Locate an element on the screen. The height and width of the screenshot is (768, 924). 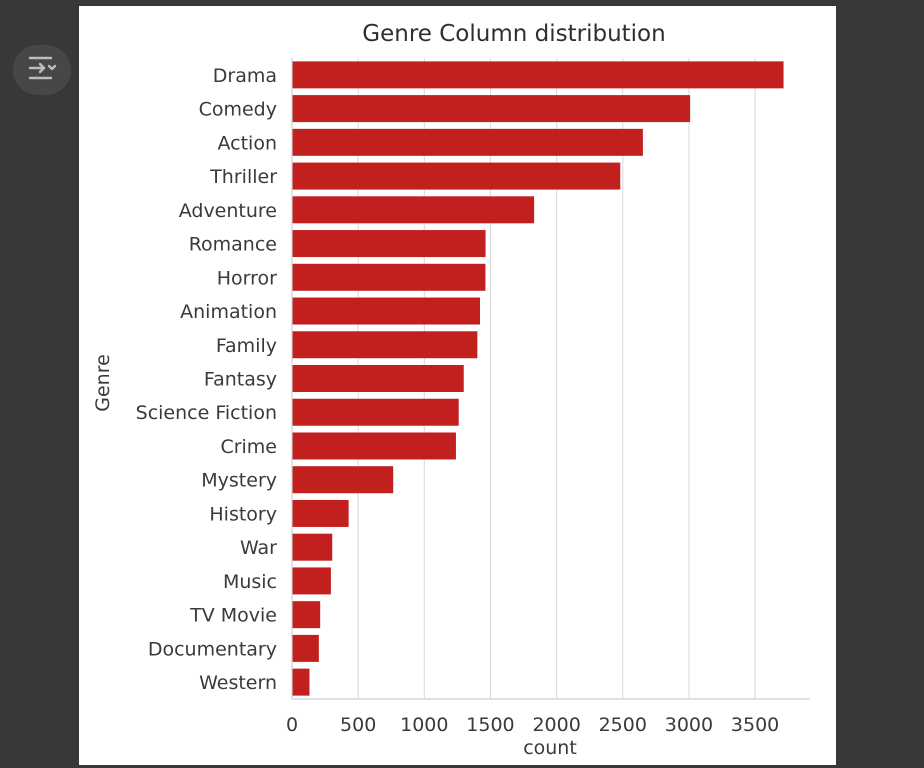
bar-fantasy is located at coordinates (378, 378).